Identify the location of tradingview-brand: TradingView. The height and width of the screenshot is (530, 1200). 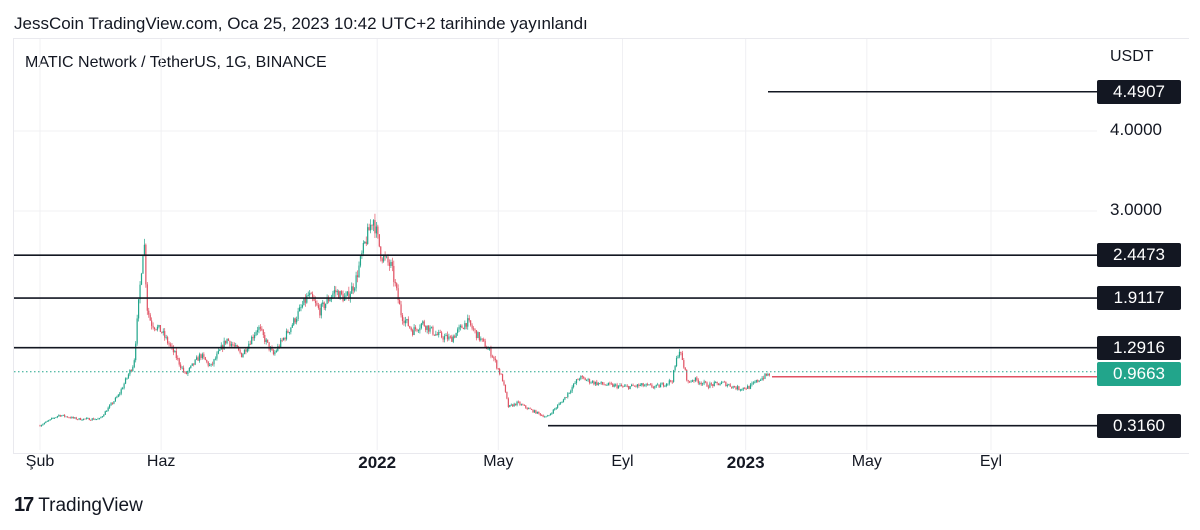
(90, 505).